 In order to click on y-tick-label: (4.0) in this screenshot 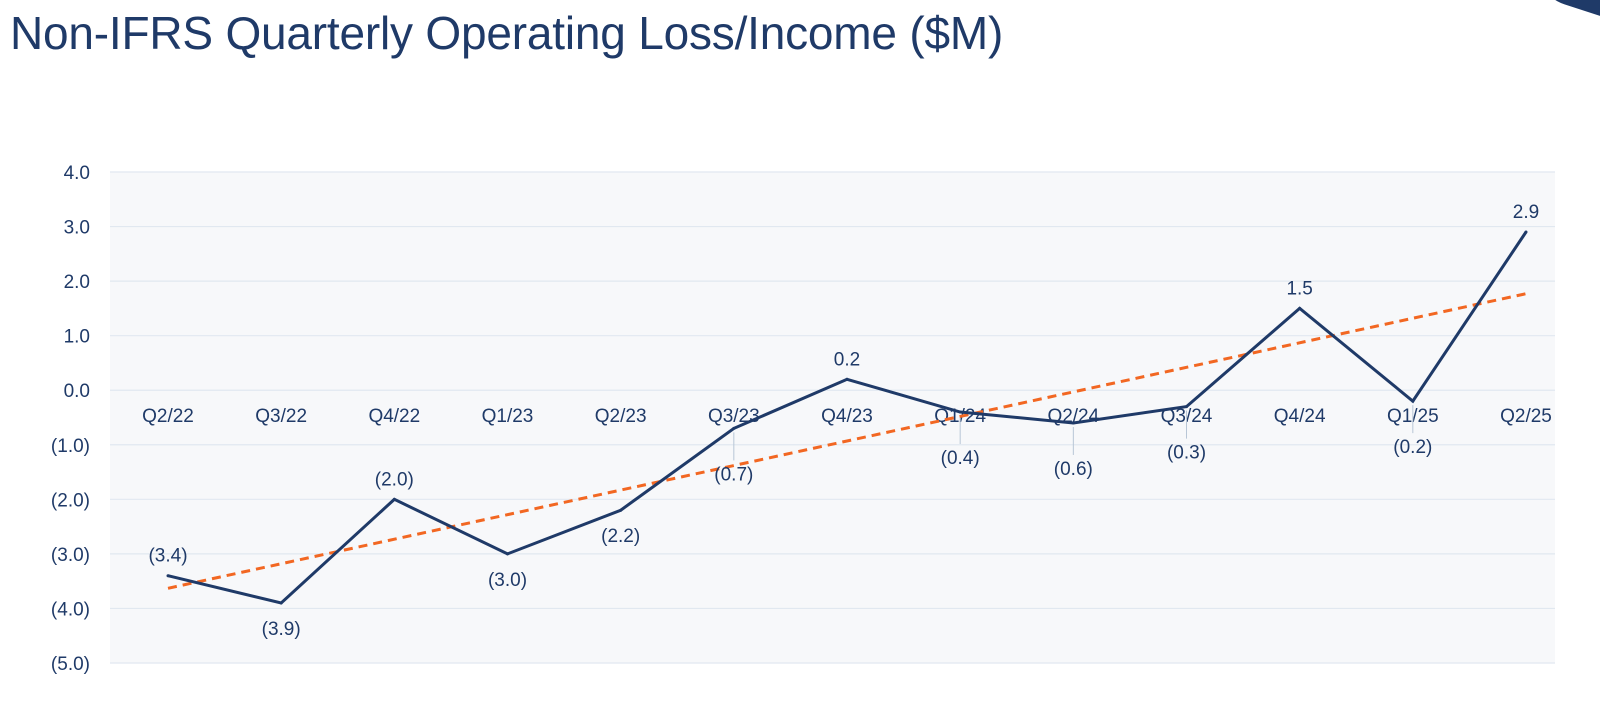, I will do `click(70, 609)`.